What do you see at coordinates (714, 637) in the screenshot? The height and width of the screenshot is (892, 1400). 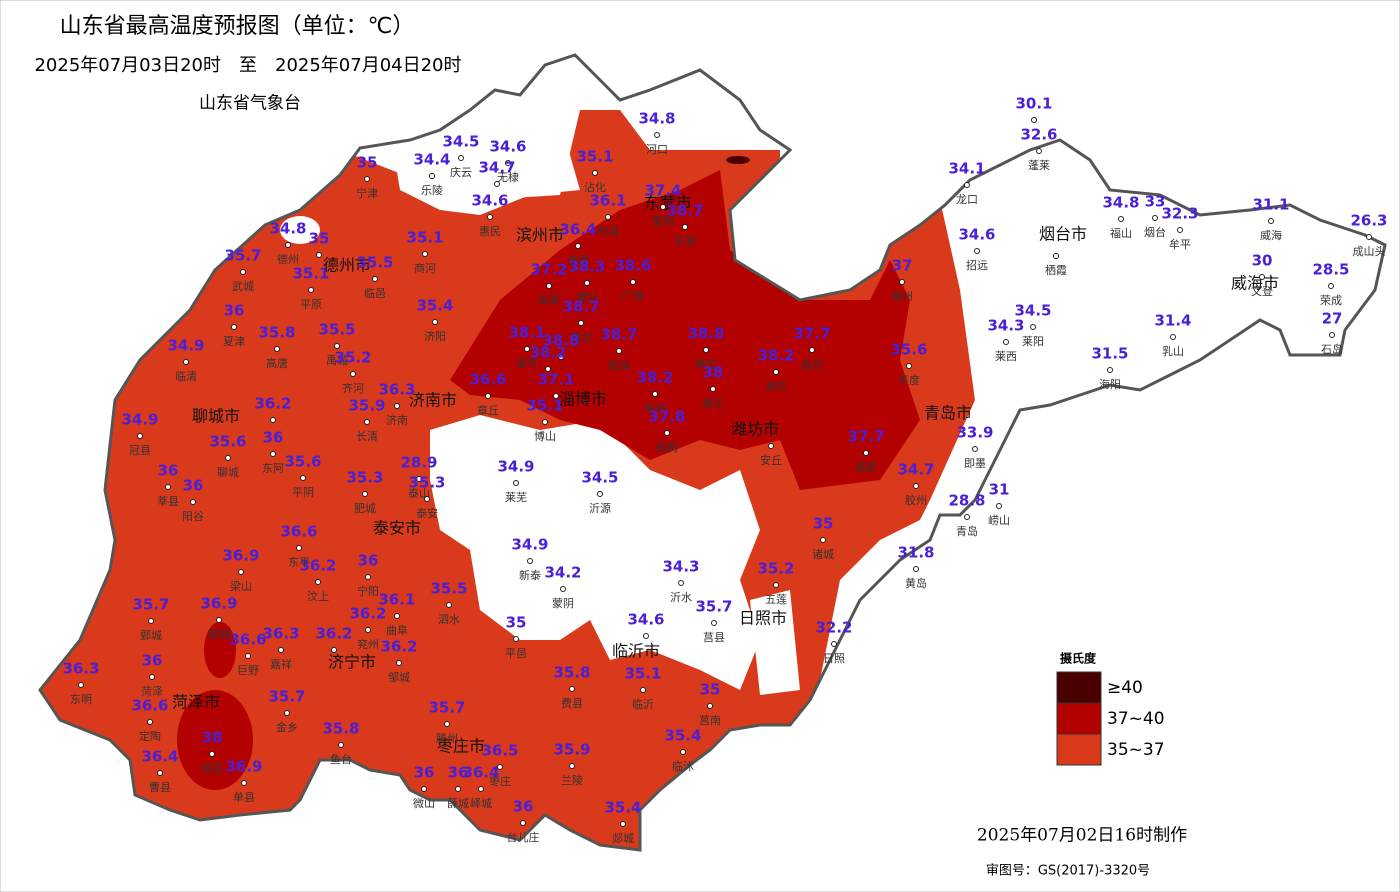 I see `station-name: 莒县` at bounding box center [714, 637].